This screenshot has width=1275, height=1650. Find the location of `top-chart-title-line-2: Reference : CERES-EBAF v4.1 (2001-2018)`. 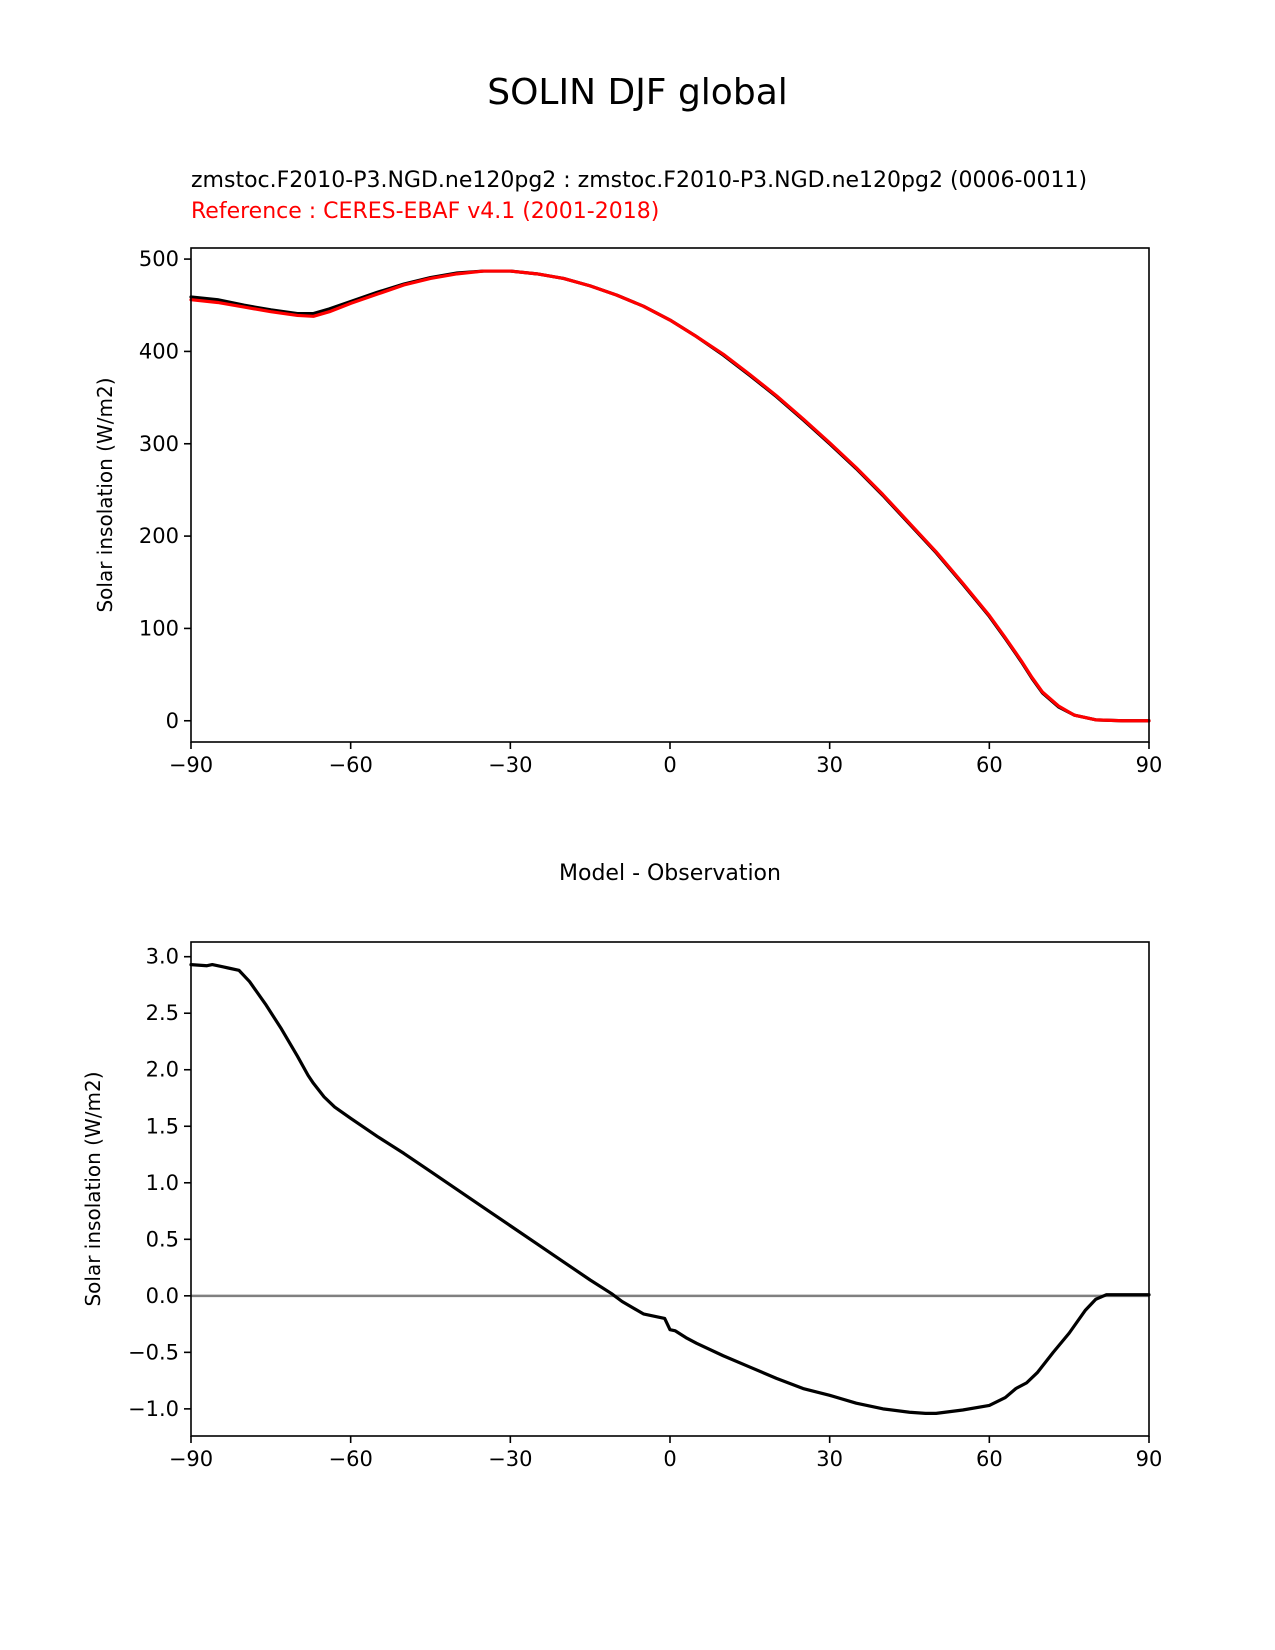

top-chart-title-line-2: Reference : CERES-EBAF v4.1 (2001-2018) is located at coordinates (425, 211).